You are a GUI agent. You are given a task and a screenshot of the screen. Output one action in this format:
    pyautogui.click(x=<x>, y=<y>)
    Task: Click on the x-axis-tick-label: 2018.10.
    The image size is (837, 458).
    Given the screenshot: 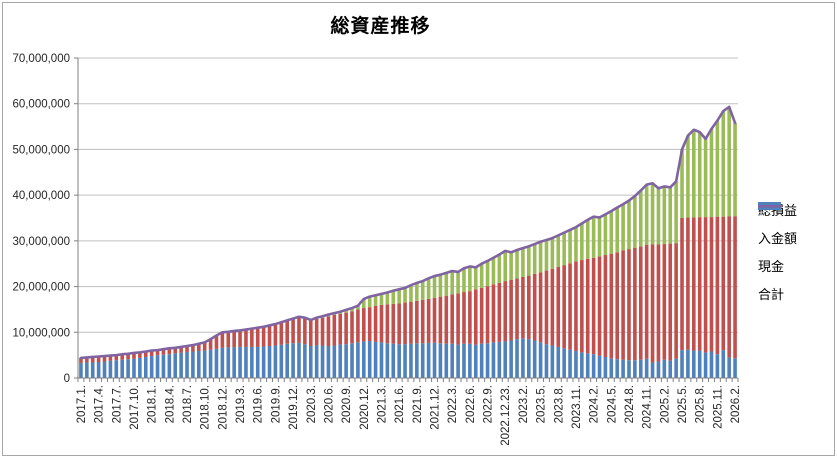 What is the action you would take?
    pyautogui.click(x=206, y=407)
    